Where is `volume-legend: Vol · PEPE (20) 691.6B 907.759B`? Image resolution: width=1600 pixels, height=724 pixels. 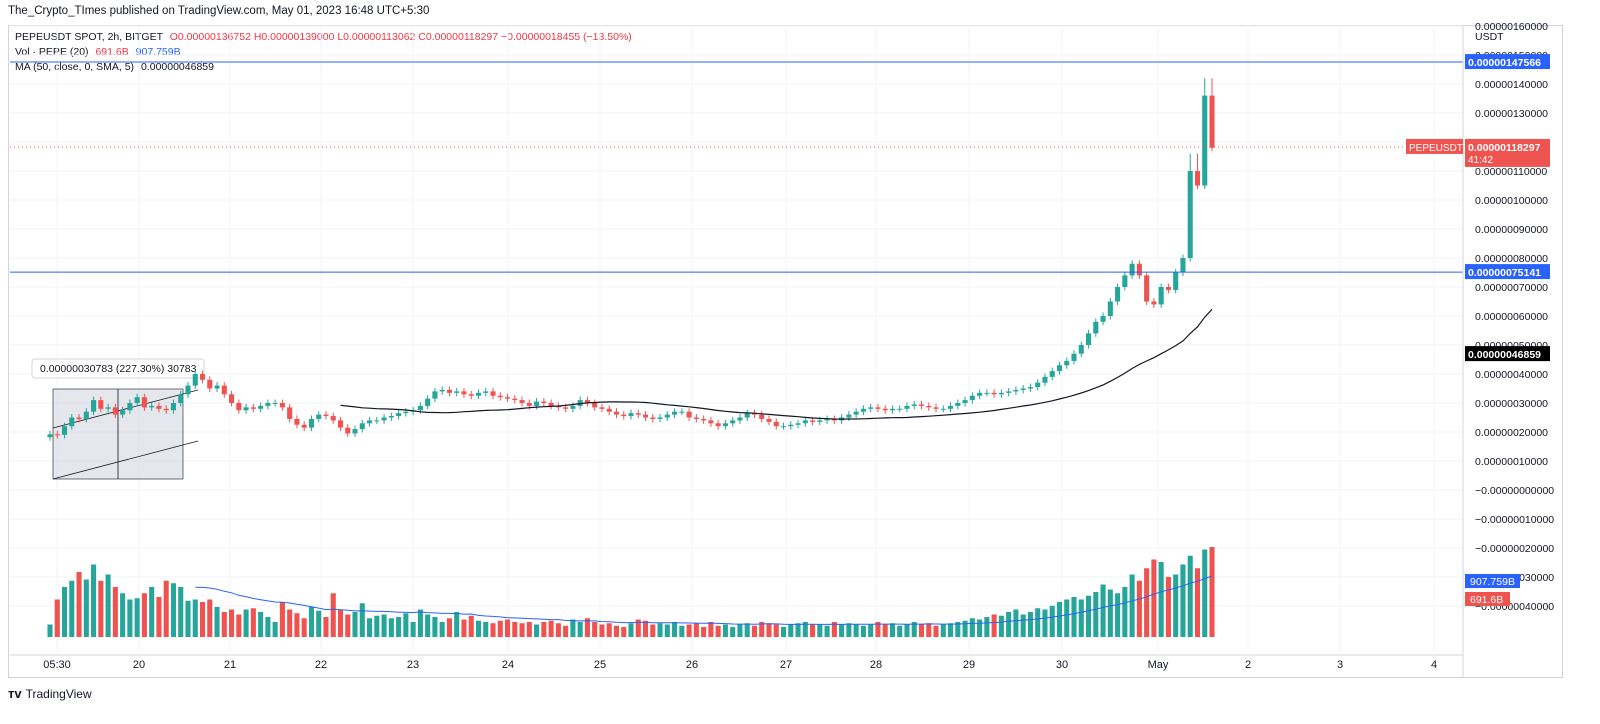
volume-legend: Vol · PEPE (20) 691.6B 907.759B is located at coordinates (98, 52).